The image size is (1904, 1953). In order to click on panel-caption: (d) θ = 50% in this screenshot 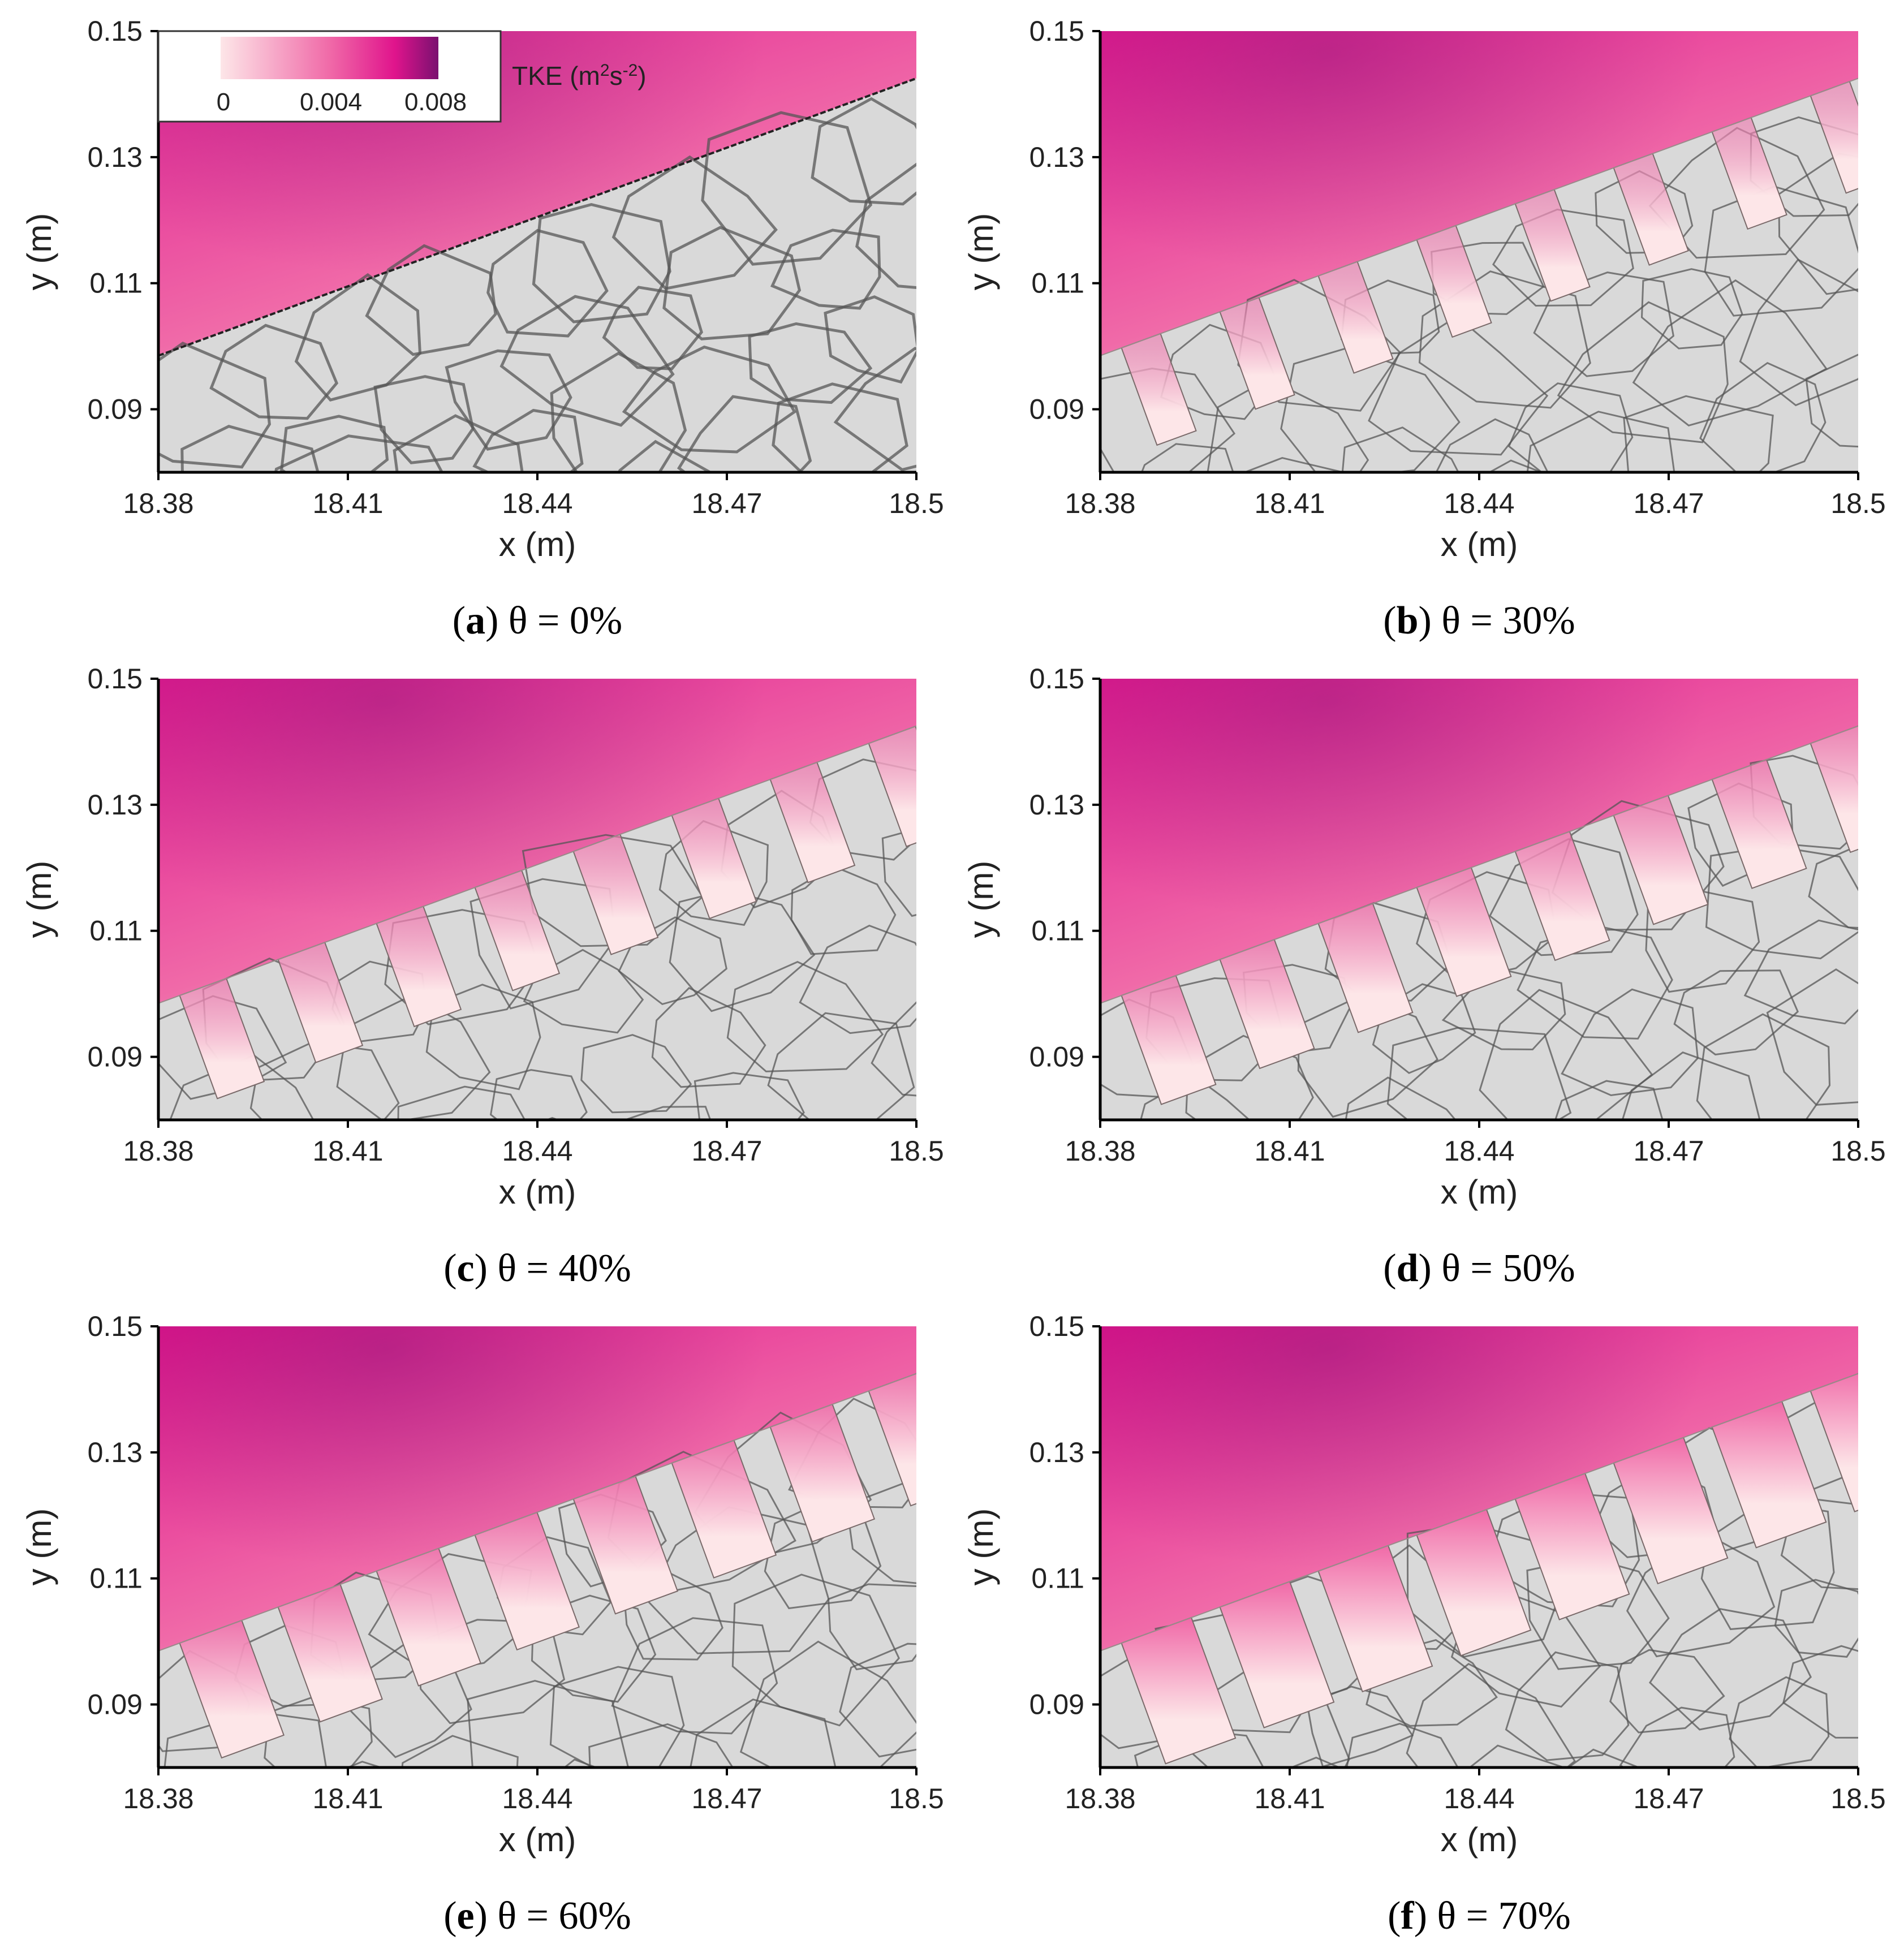, I will do `click(1479, 1268)`.